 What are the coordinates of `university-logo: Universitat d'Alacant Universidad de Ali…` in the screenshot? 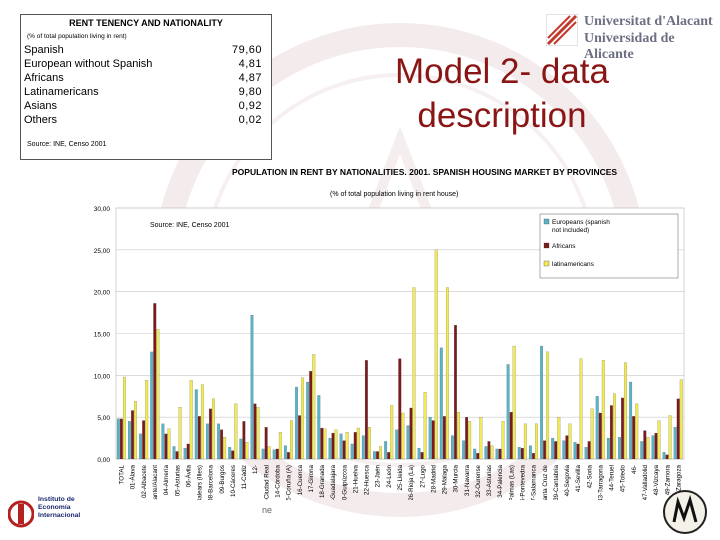 It's located at (632, 38).